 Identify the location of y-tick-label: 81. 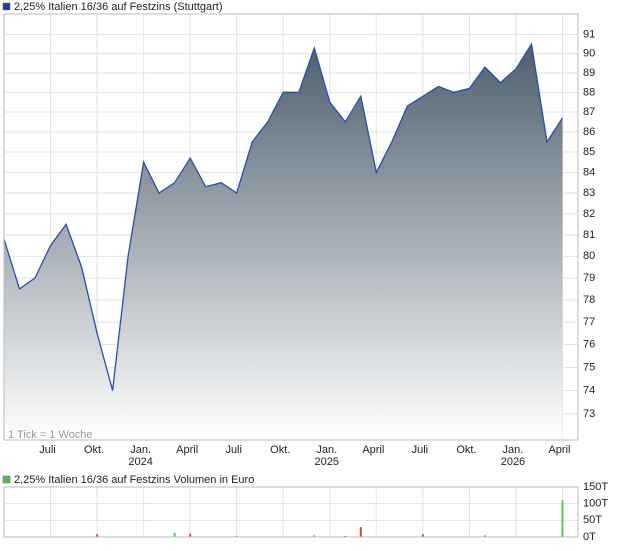
(589, 235).